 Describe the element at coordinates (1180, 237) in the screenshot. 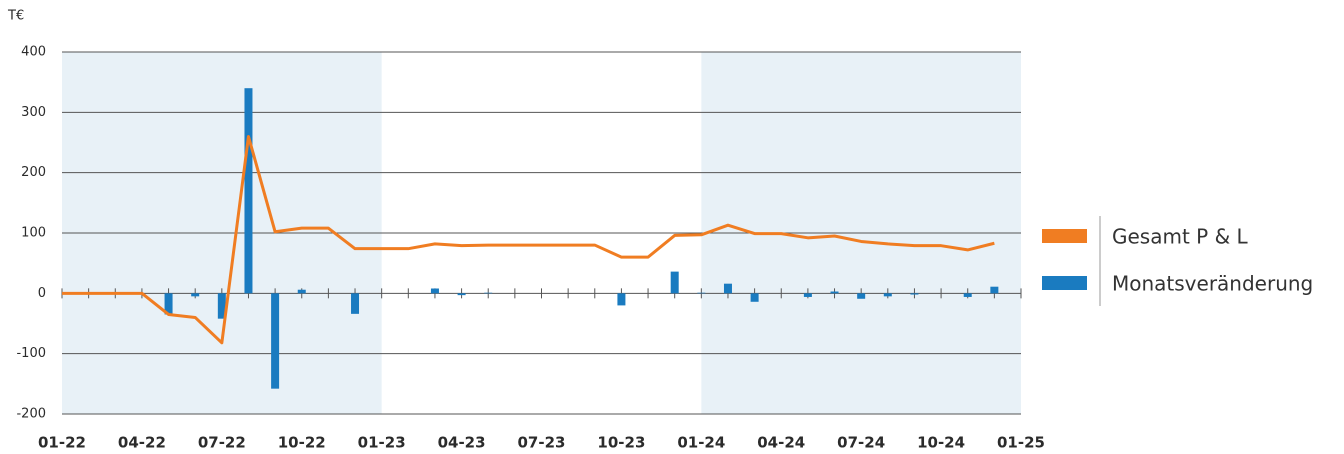

I see `legend-label: Gesamt P & L` at that location.